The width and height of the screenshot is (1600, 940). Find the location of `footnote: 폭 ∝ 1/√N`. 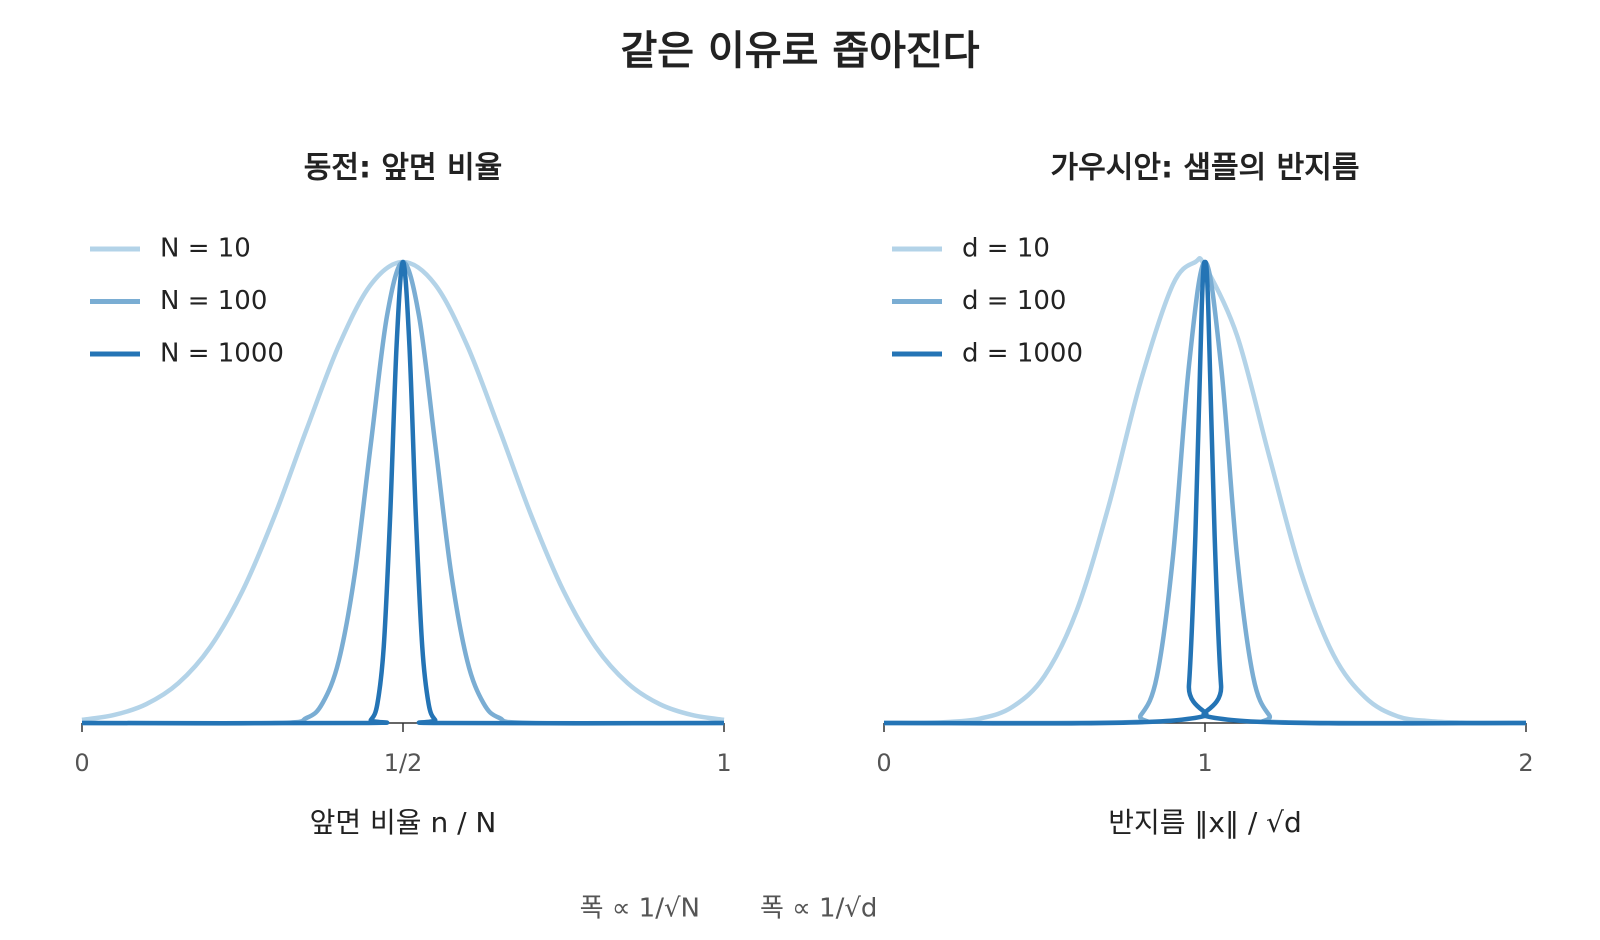

footnote: 폭 ∝ 1/√N is located at coordinates (640, 909).